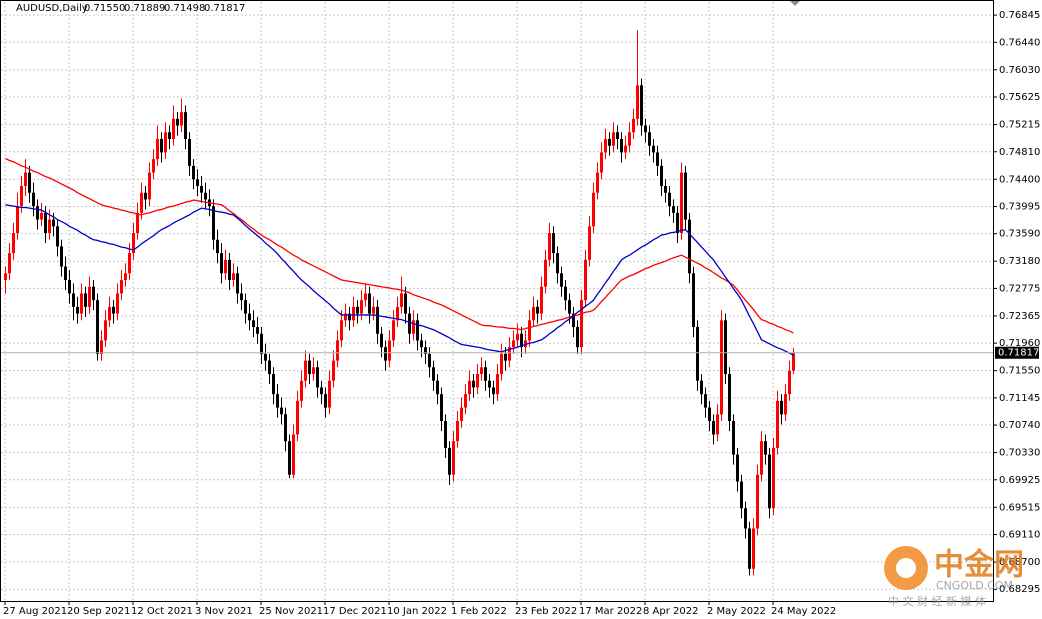 The height and width of the screenshot is (619, 1042). I want to click on y-tick-label: 0.73180, so click(1019, 261).